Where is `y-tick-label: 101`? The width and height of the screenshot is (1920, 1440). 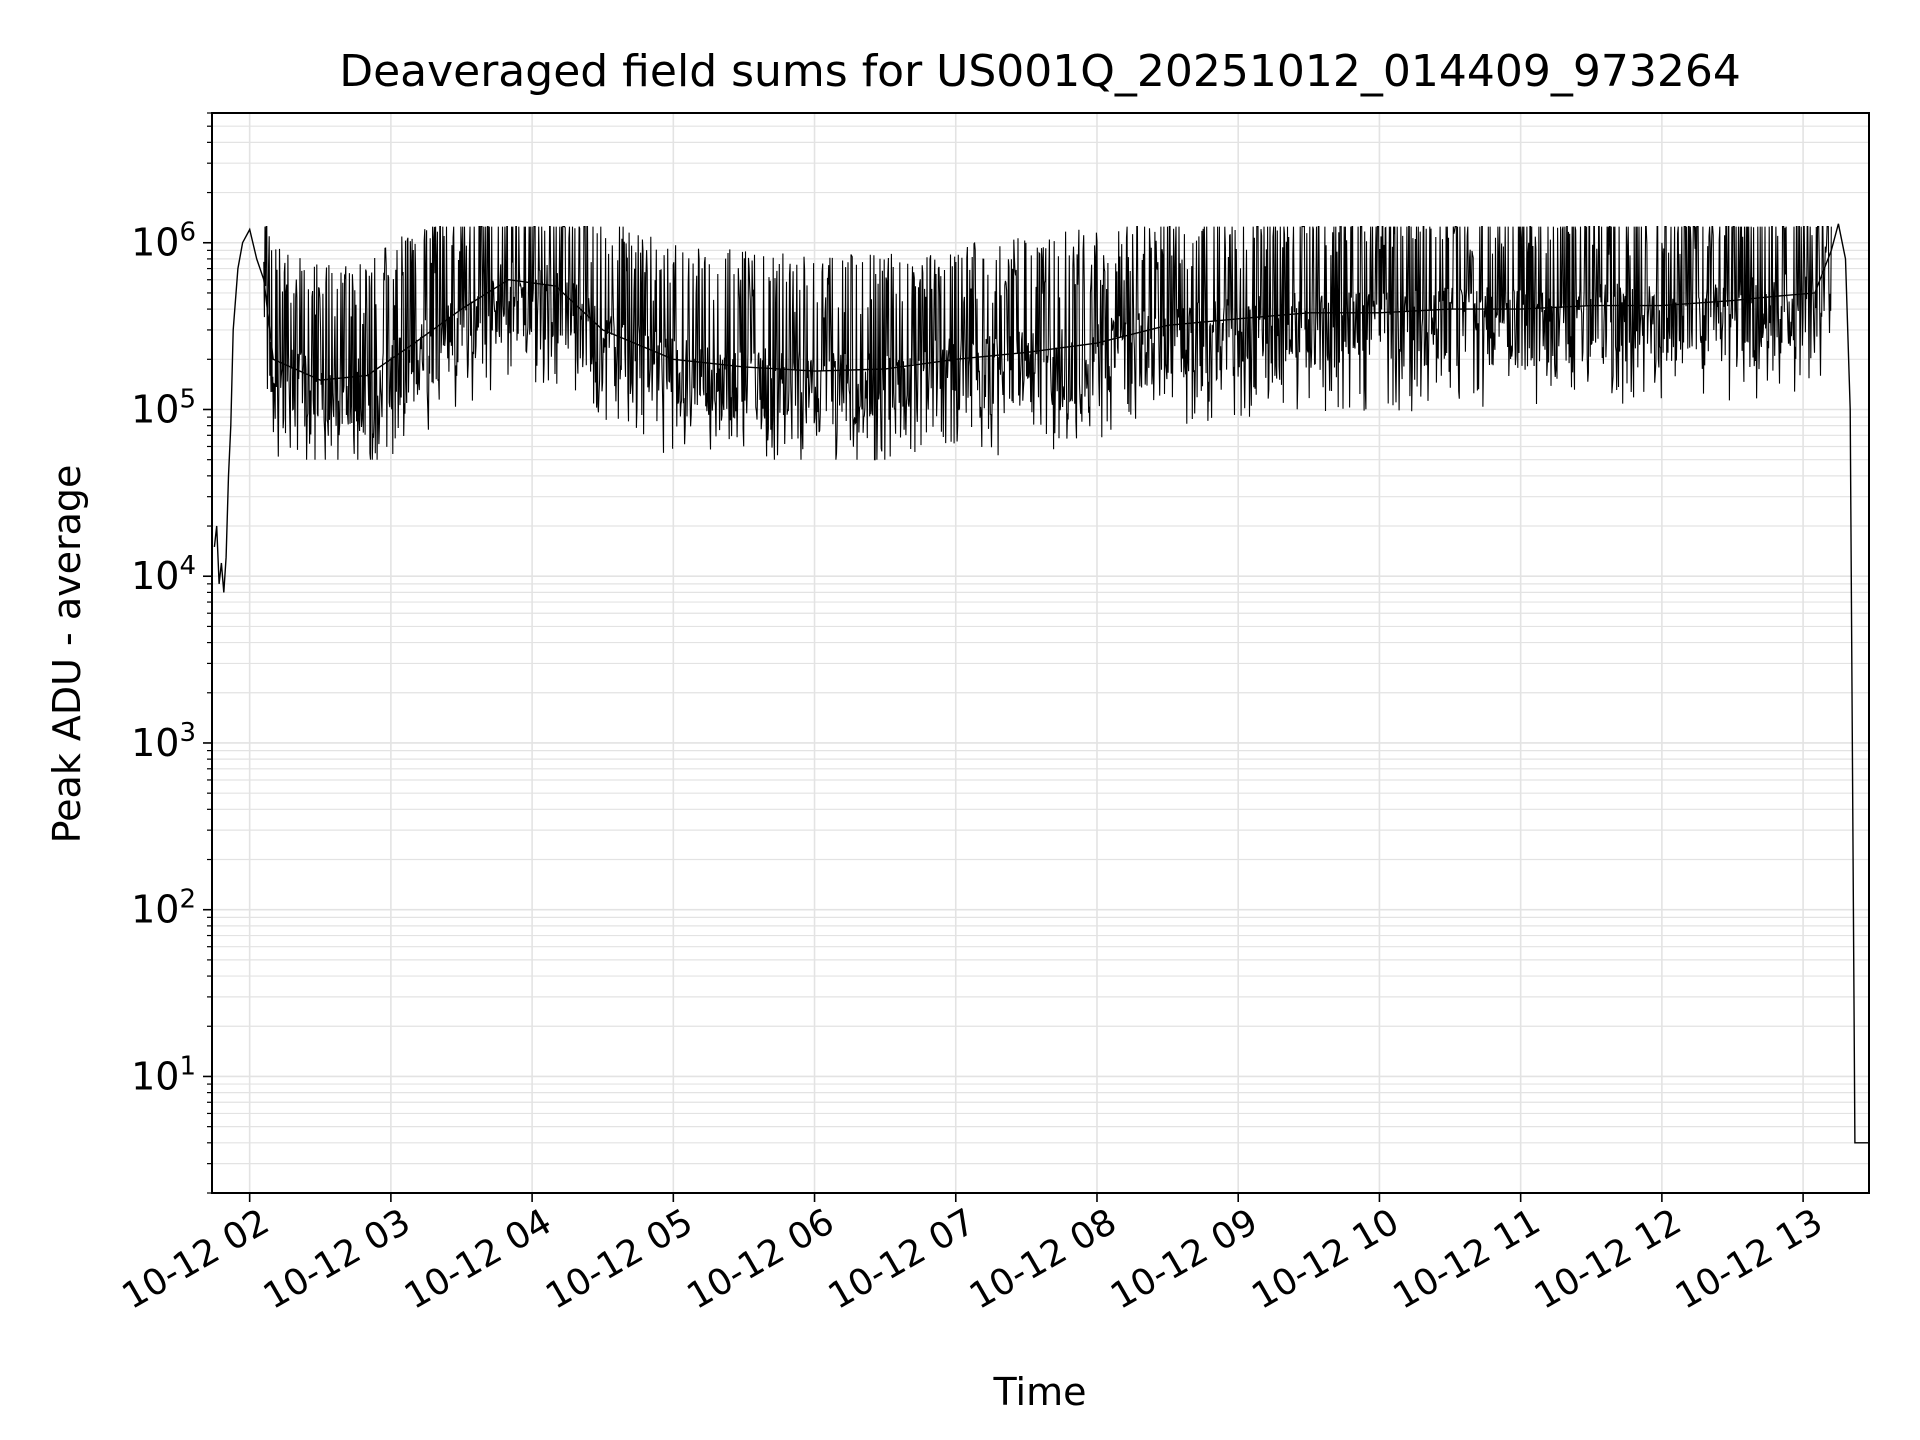 y-tick-label: 101 is located at coordinates (163, 1074).